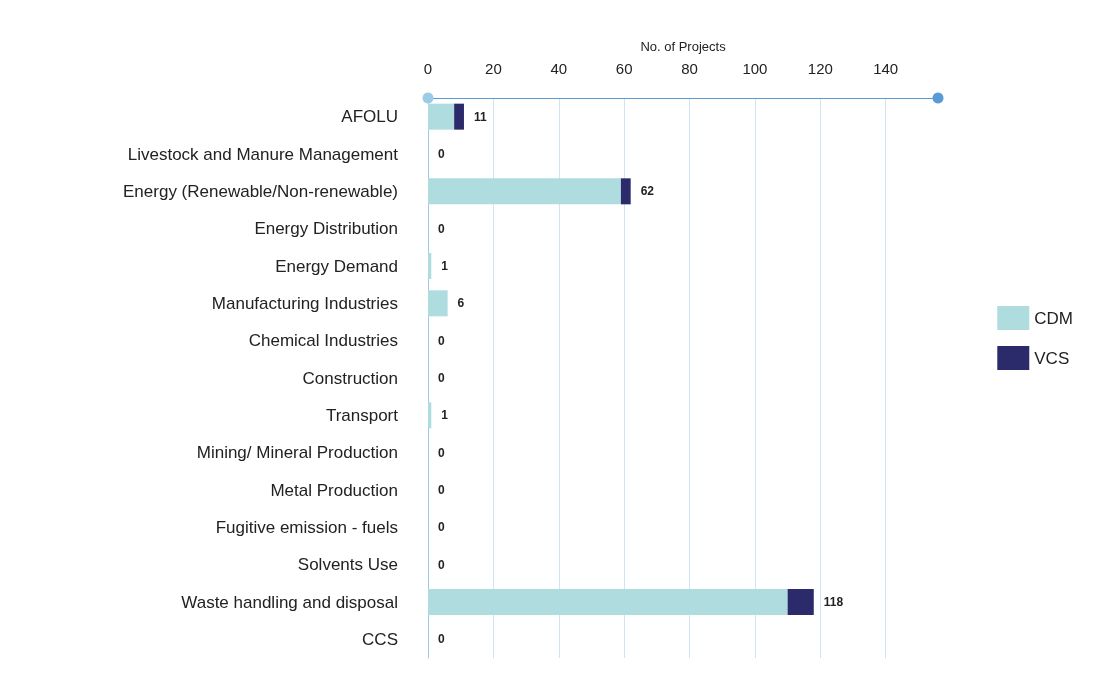  Describe the element at coordinates (297, 453) in the screenshot. I see `y-tick-label: Mining/ Mineral Production` at that location.